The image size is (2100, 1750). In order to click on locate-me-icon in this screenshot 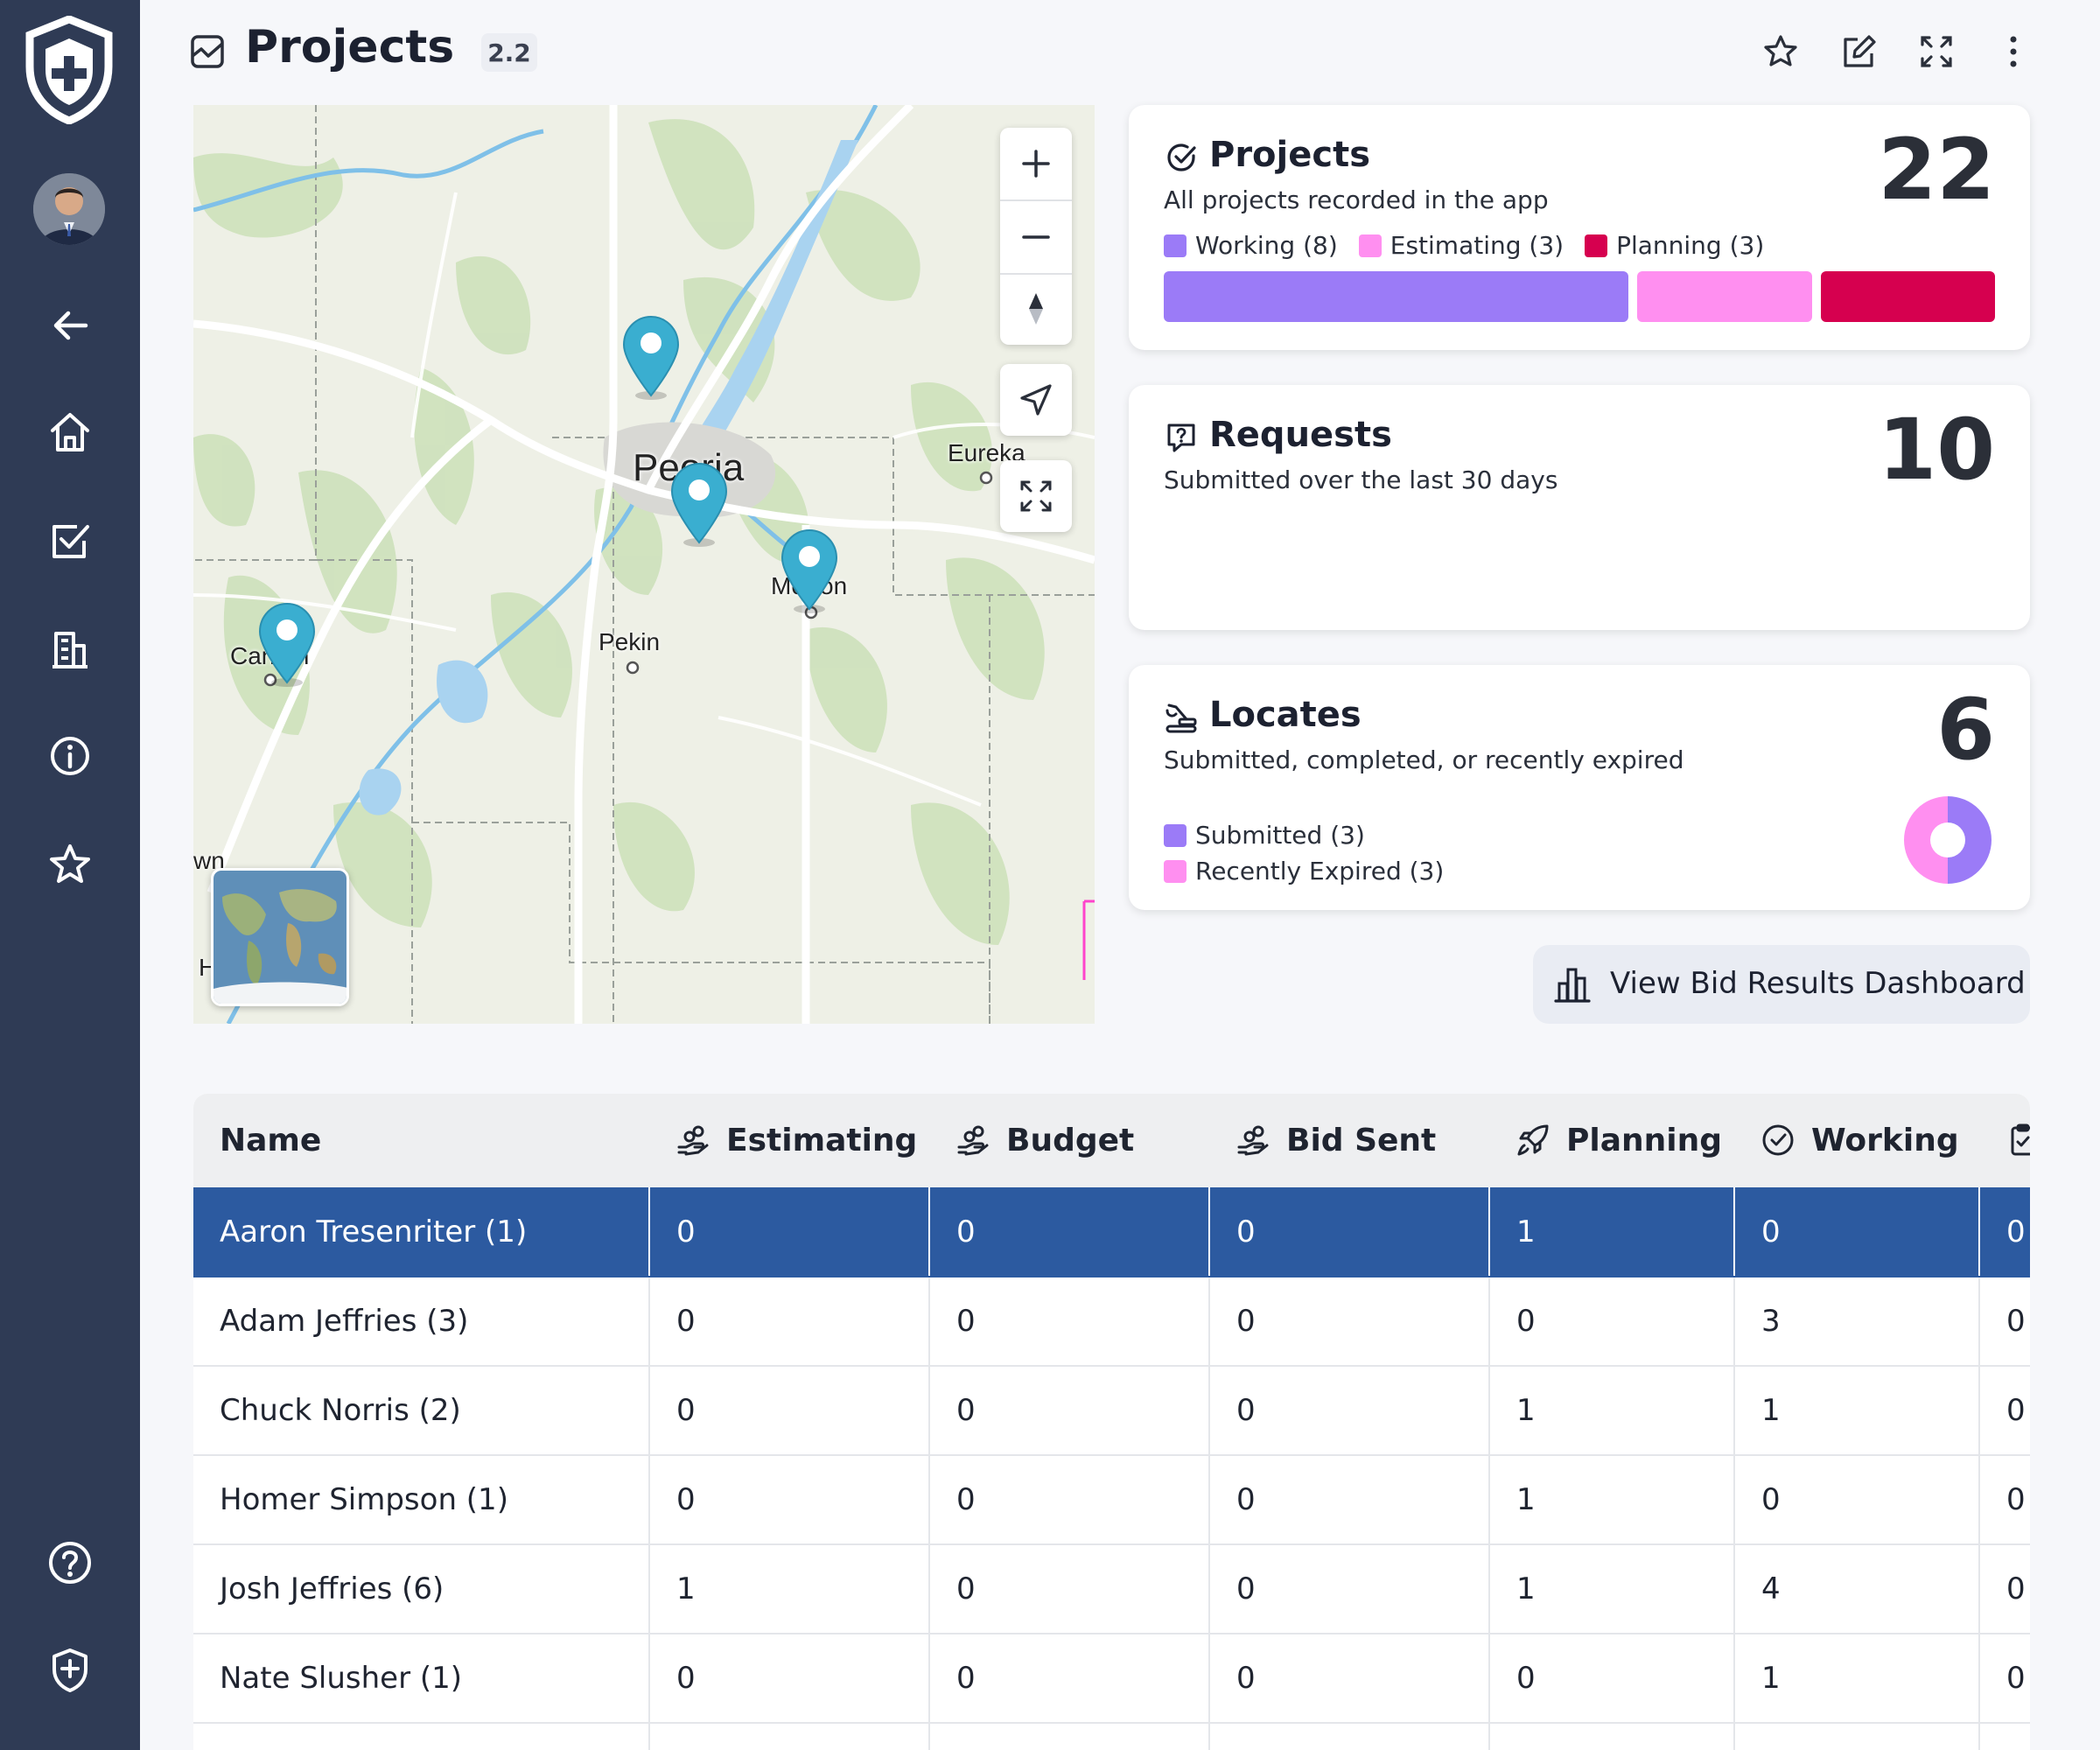, I will do `click(1036, 400)`.